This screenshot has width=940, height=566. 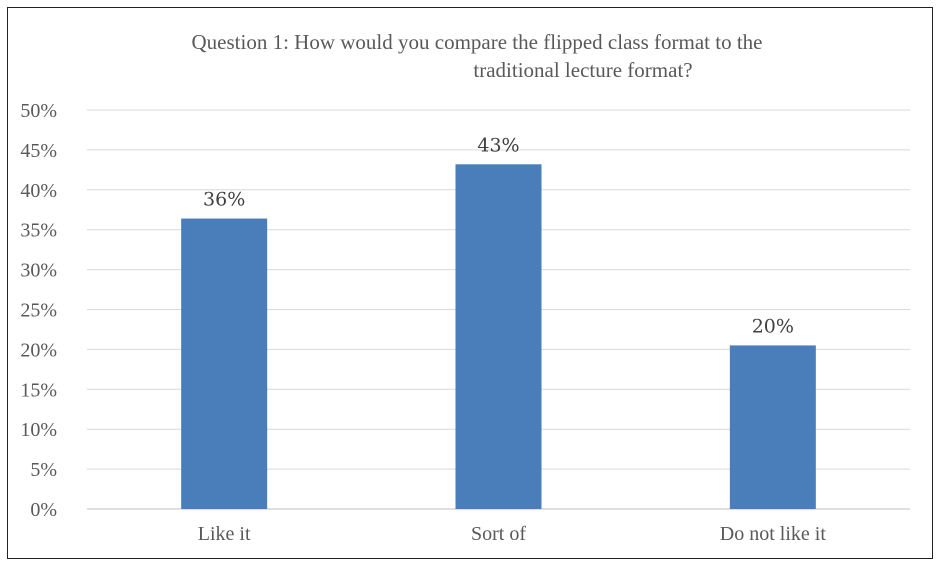 I want to click on x-axis-labels: Like it Sort of Do not like it, so click(x=512, y=534).